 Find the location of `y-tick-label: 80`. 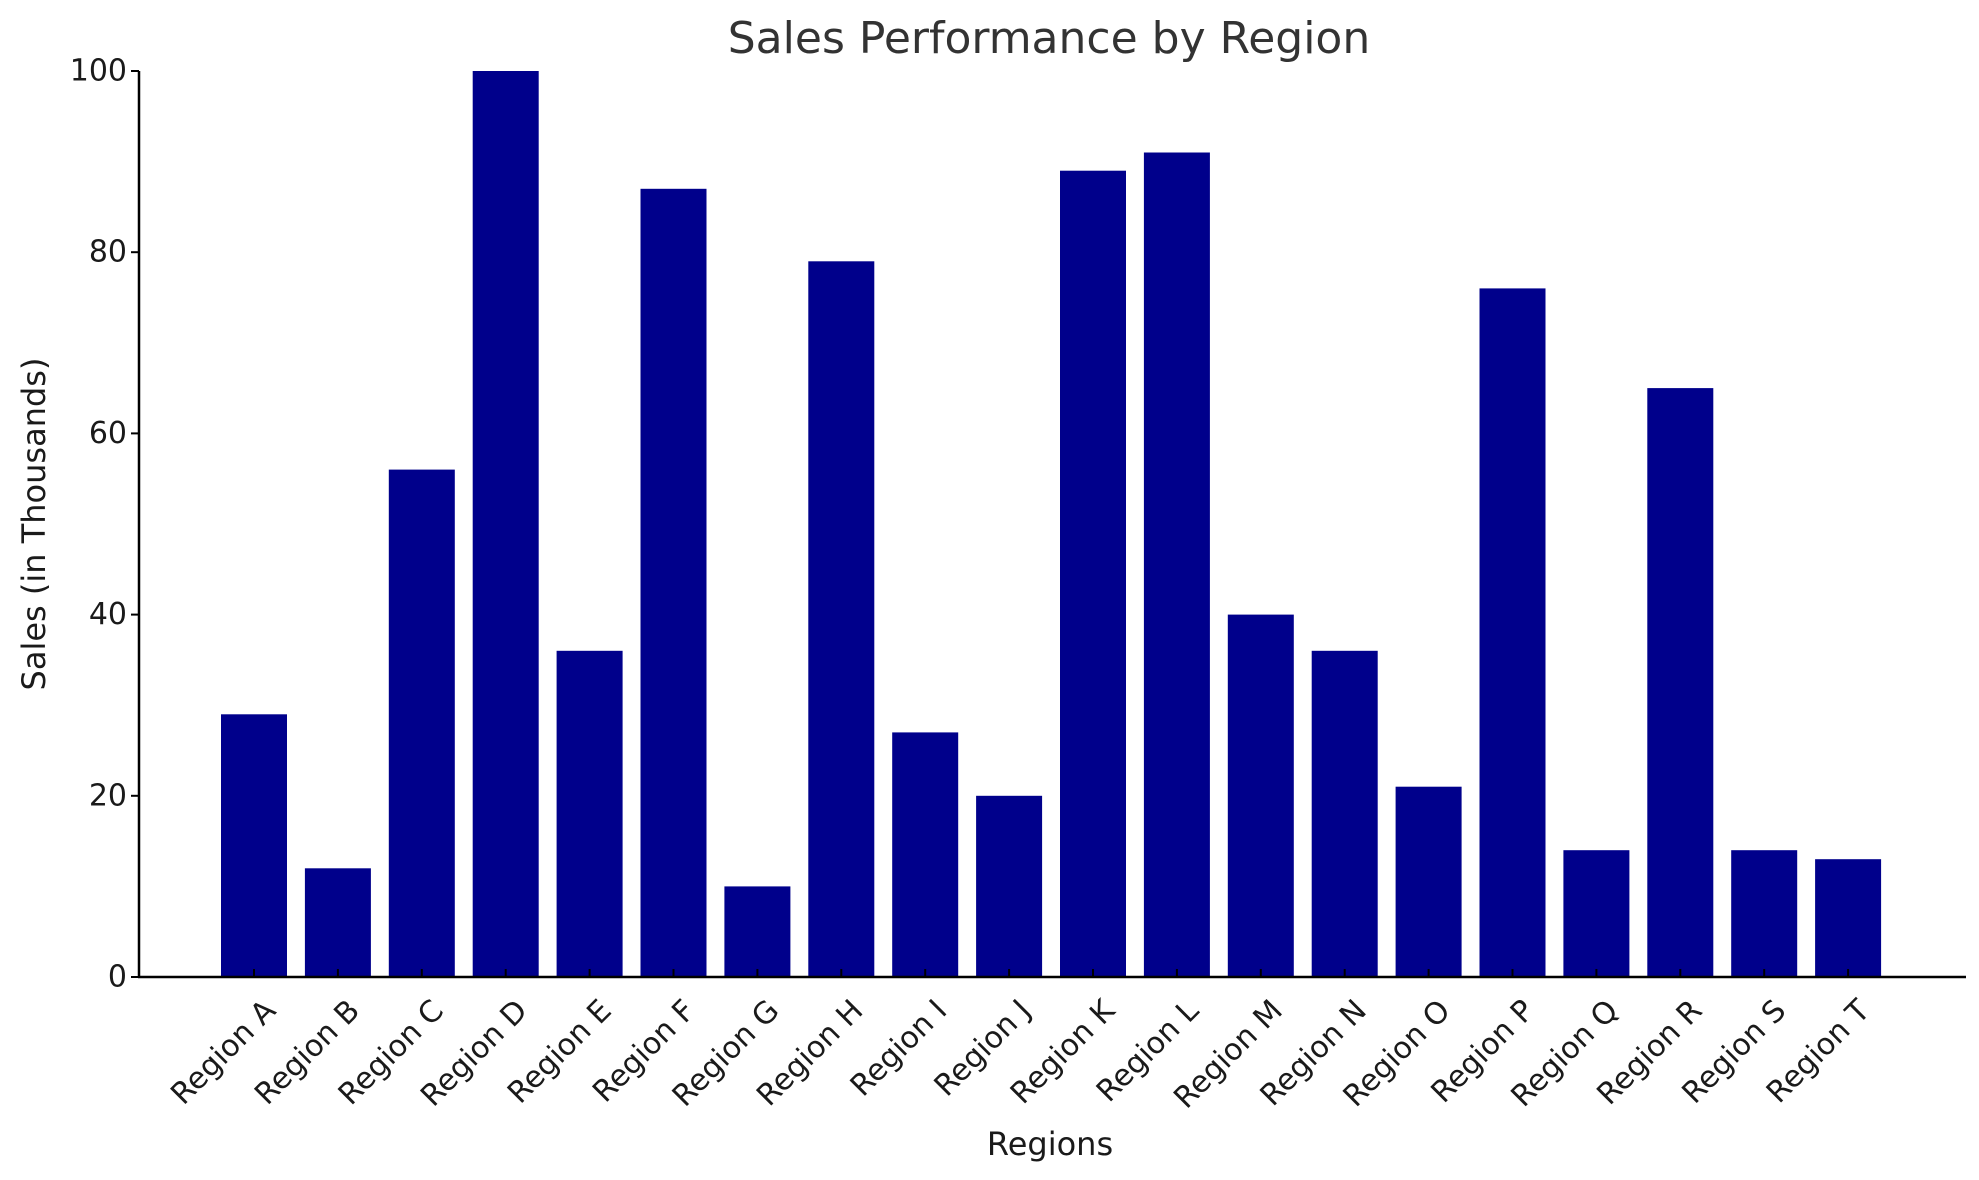

y-tick-label: 80 is located at coordinates (108, 252).